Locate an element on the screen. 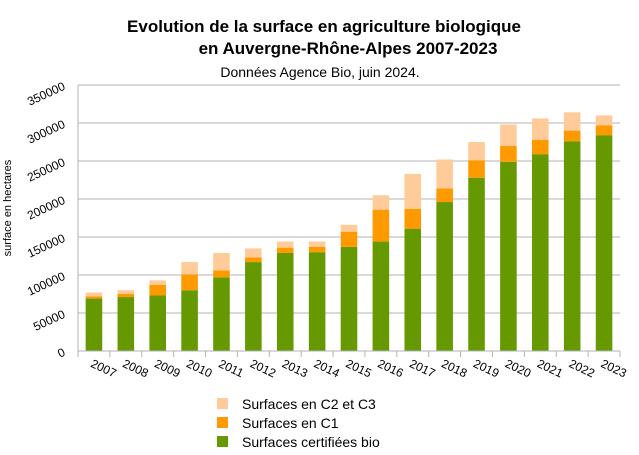  x-tick-label: 2023 is located at coordinates (614, 368).